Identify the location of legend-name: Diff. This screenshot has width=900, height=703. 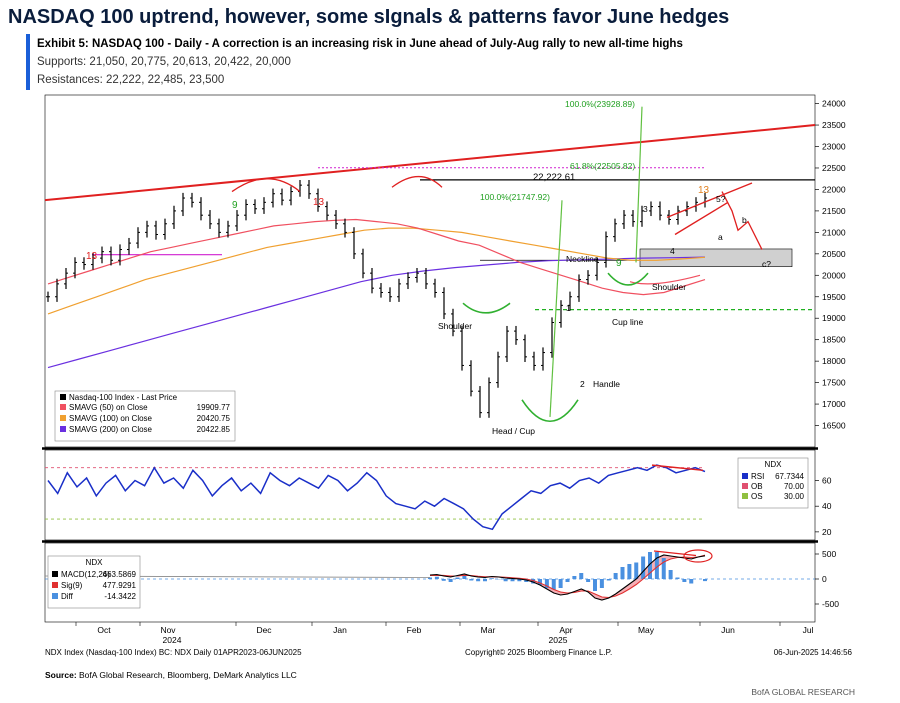
(67, 596).